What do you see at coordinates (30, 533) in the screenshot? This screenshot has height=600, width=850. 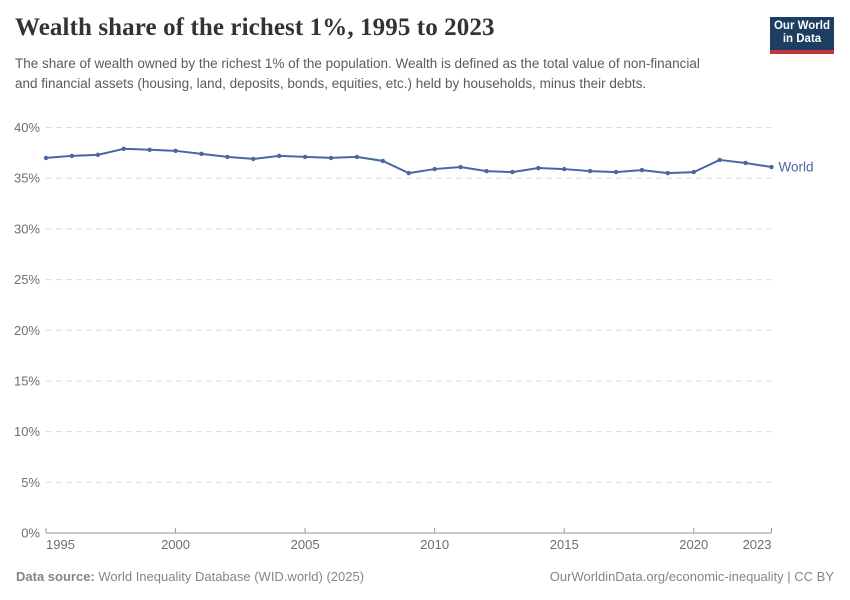 I see `y-axis-label: 0%` at bounding box center [30, 533].